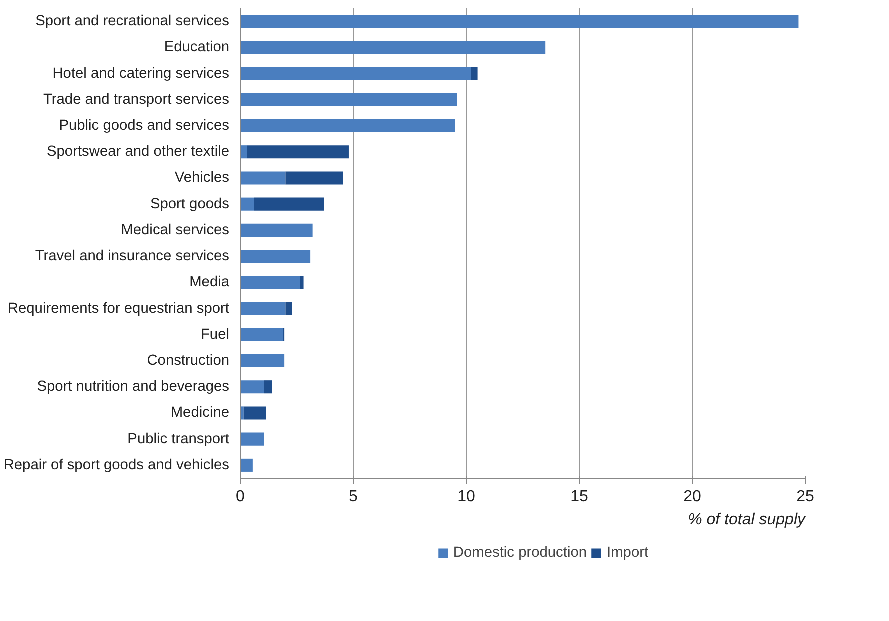 This screenshot has width=889, height=621. I want to click on y-tick-label: Repair of sport goods and vehicles, so click(117, 465).